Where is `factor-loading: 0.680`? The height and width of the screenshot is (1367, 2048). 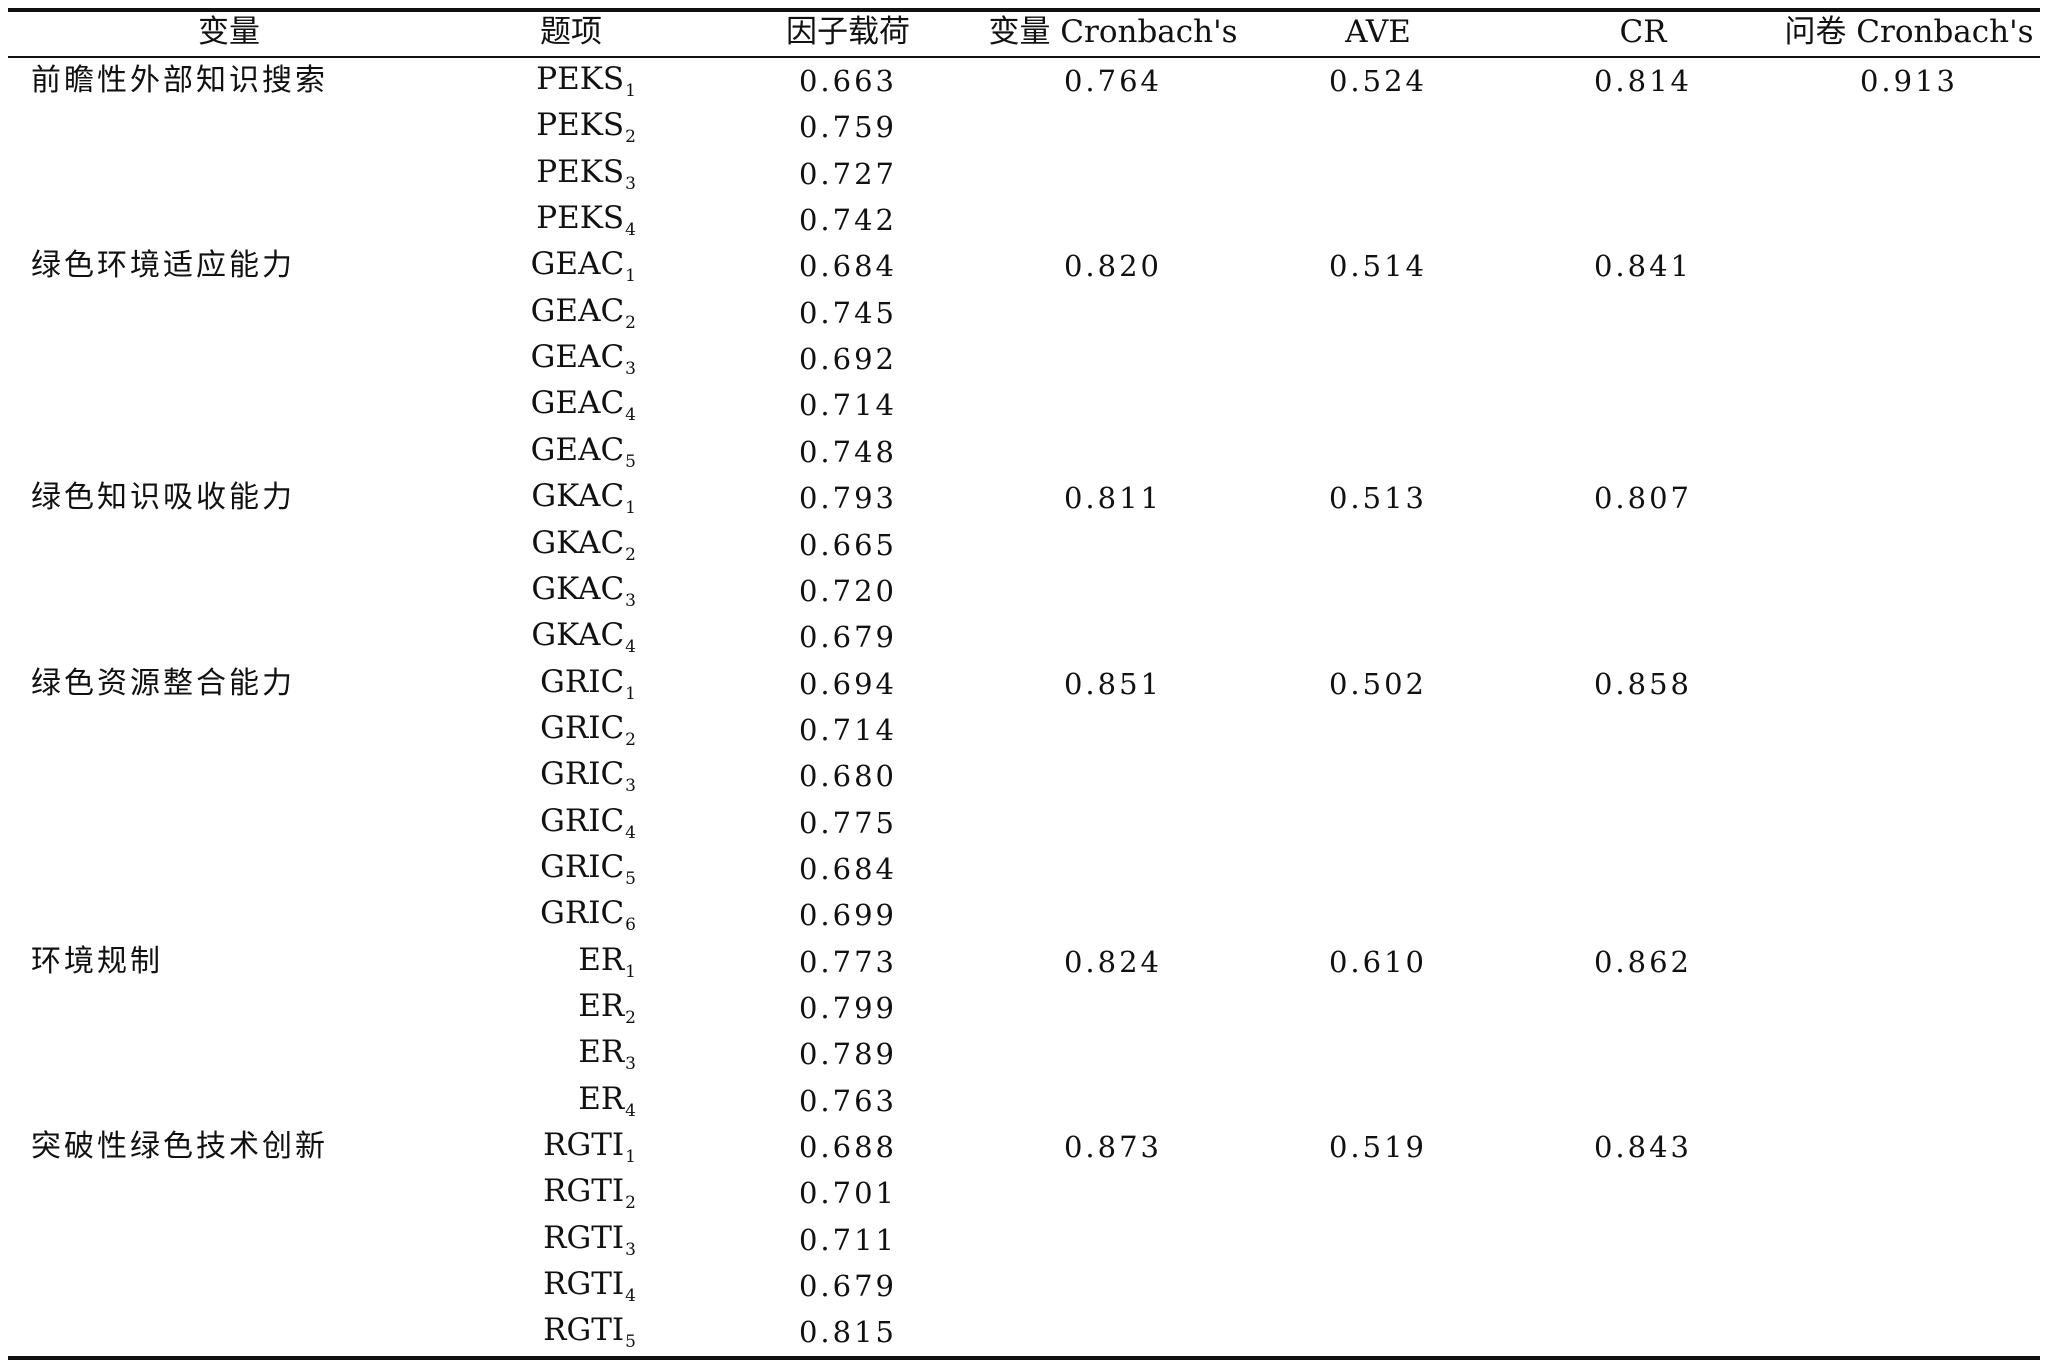 factor-loading: 0.680 is located at coordinates (848, 776).